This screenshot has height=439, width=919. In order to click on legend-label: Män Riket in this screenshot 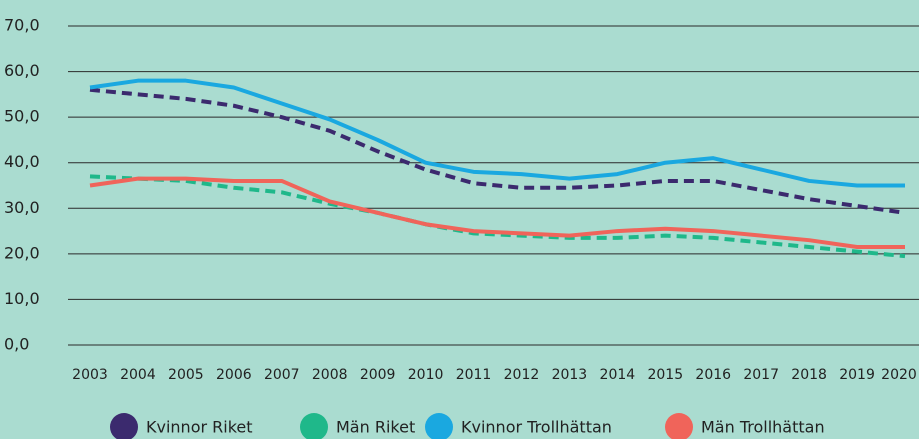, I will do `click(375, 427)`.